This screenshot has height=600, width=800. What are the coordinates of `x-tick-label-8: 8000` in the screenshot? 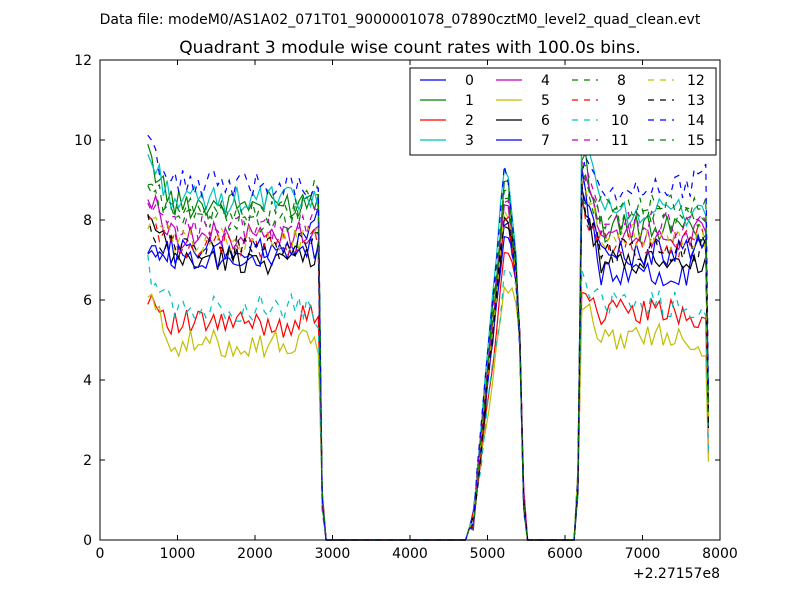 It's located at (720, 554).